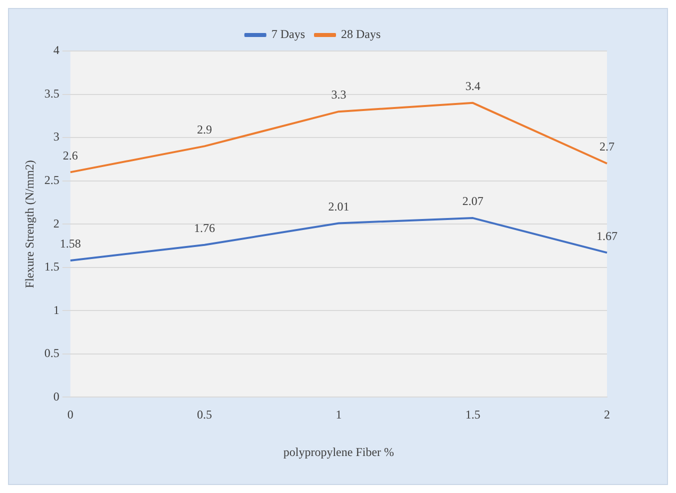 This screenshot has height=493, width=676. Describe the element at coordinates (339, 415) in the screenshot. I see `x-tick-label: 1` at that location.